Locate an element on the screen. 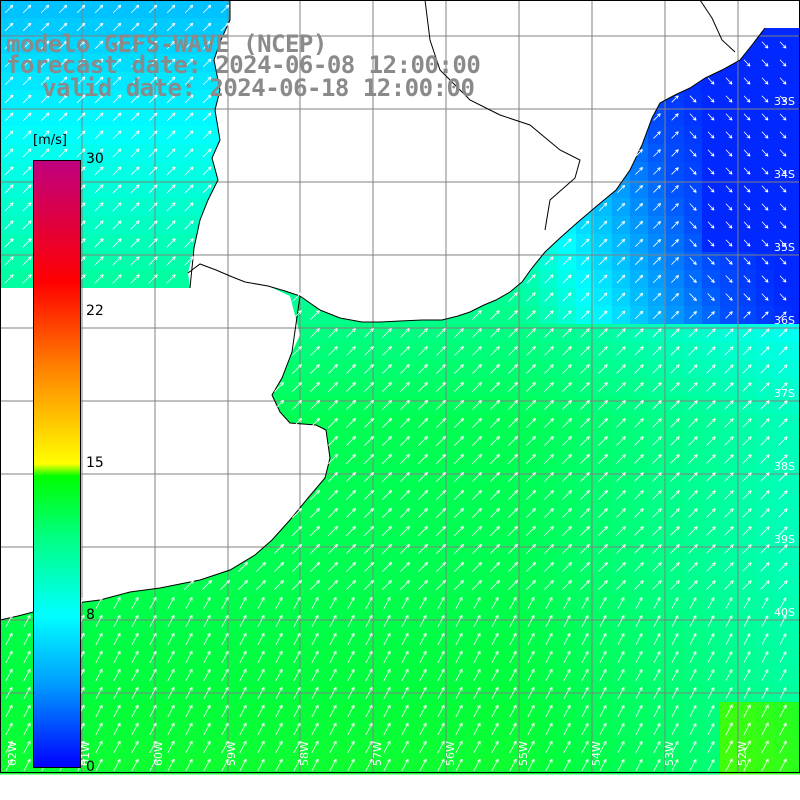 This screenshot has height=800, width=800. longitude-label: 55W is located at coordinates (523, 753).